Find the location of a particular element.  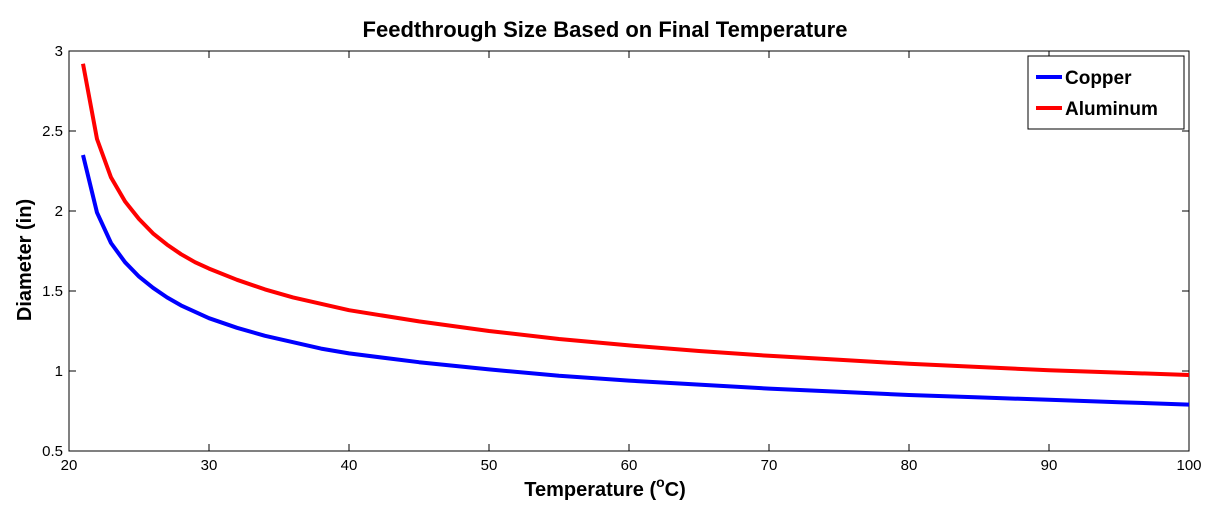

x-axis-label-prefix: Temperature ( is located at coordinates (590, 490).